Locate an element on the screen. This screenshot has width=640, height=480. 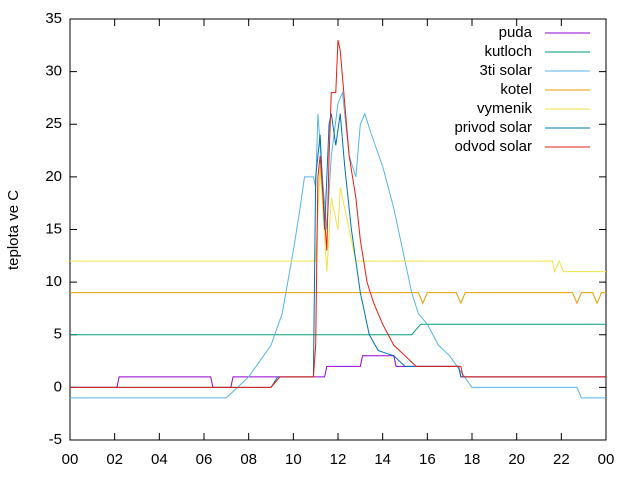
y-tick-label: 10 is located at coordinates (53, 281).